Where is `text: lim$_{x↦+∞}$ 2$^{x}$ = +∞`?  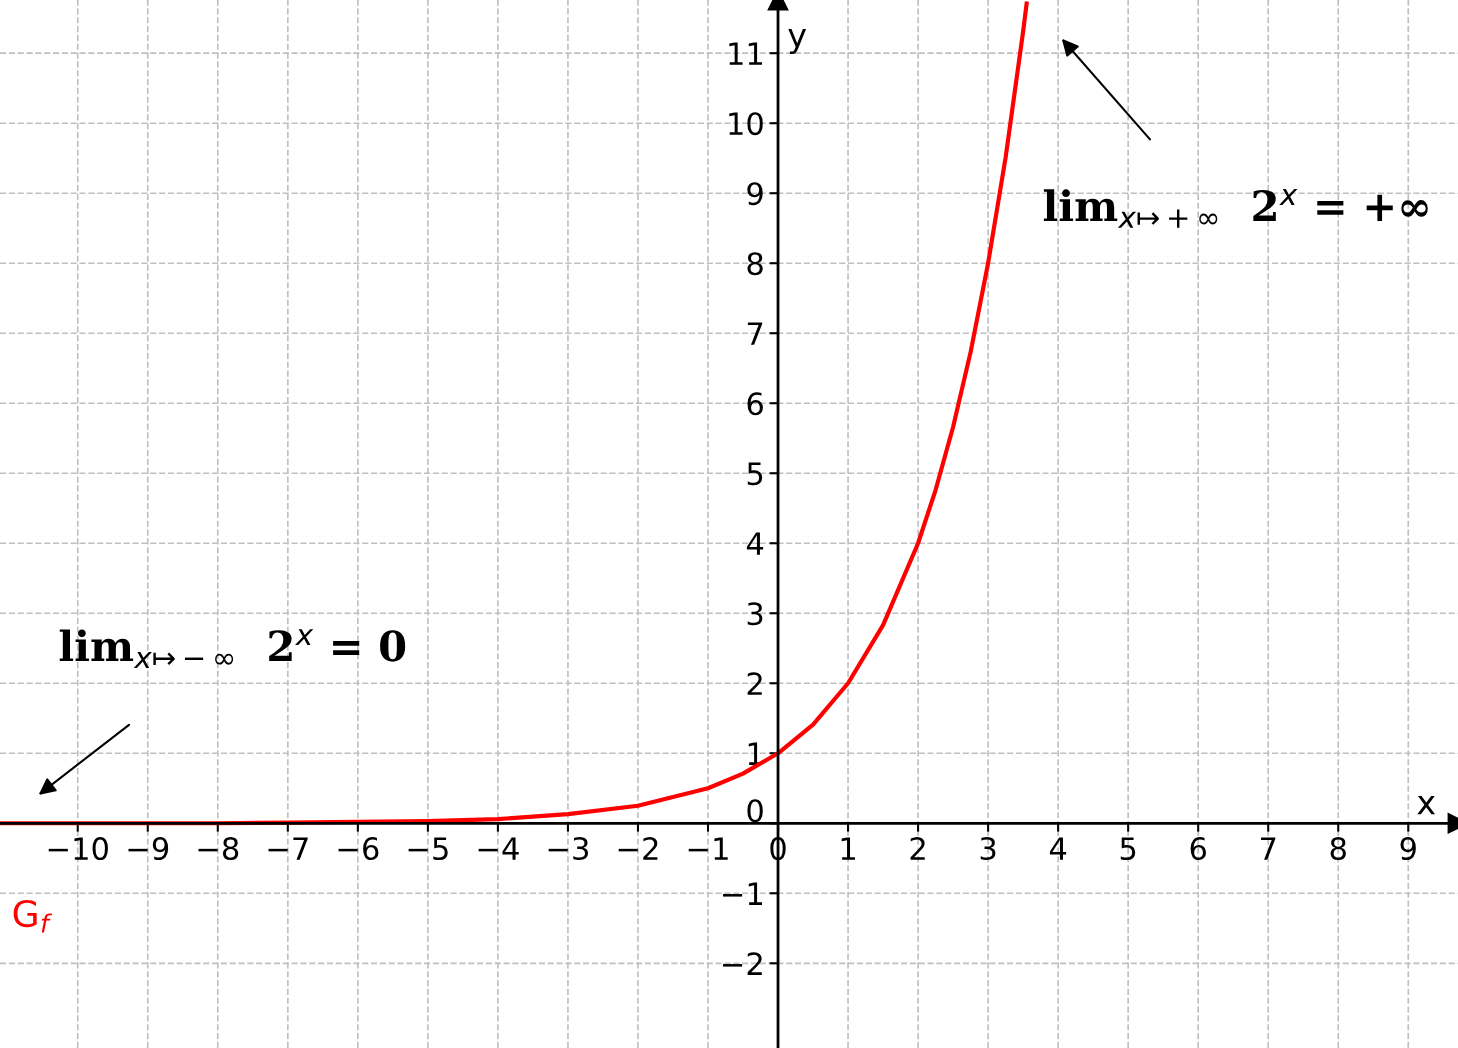
text: lim$_{x↦+∞}$ 2$^{x}$ = +∞ is located at coordinates (1235, 208).